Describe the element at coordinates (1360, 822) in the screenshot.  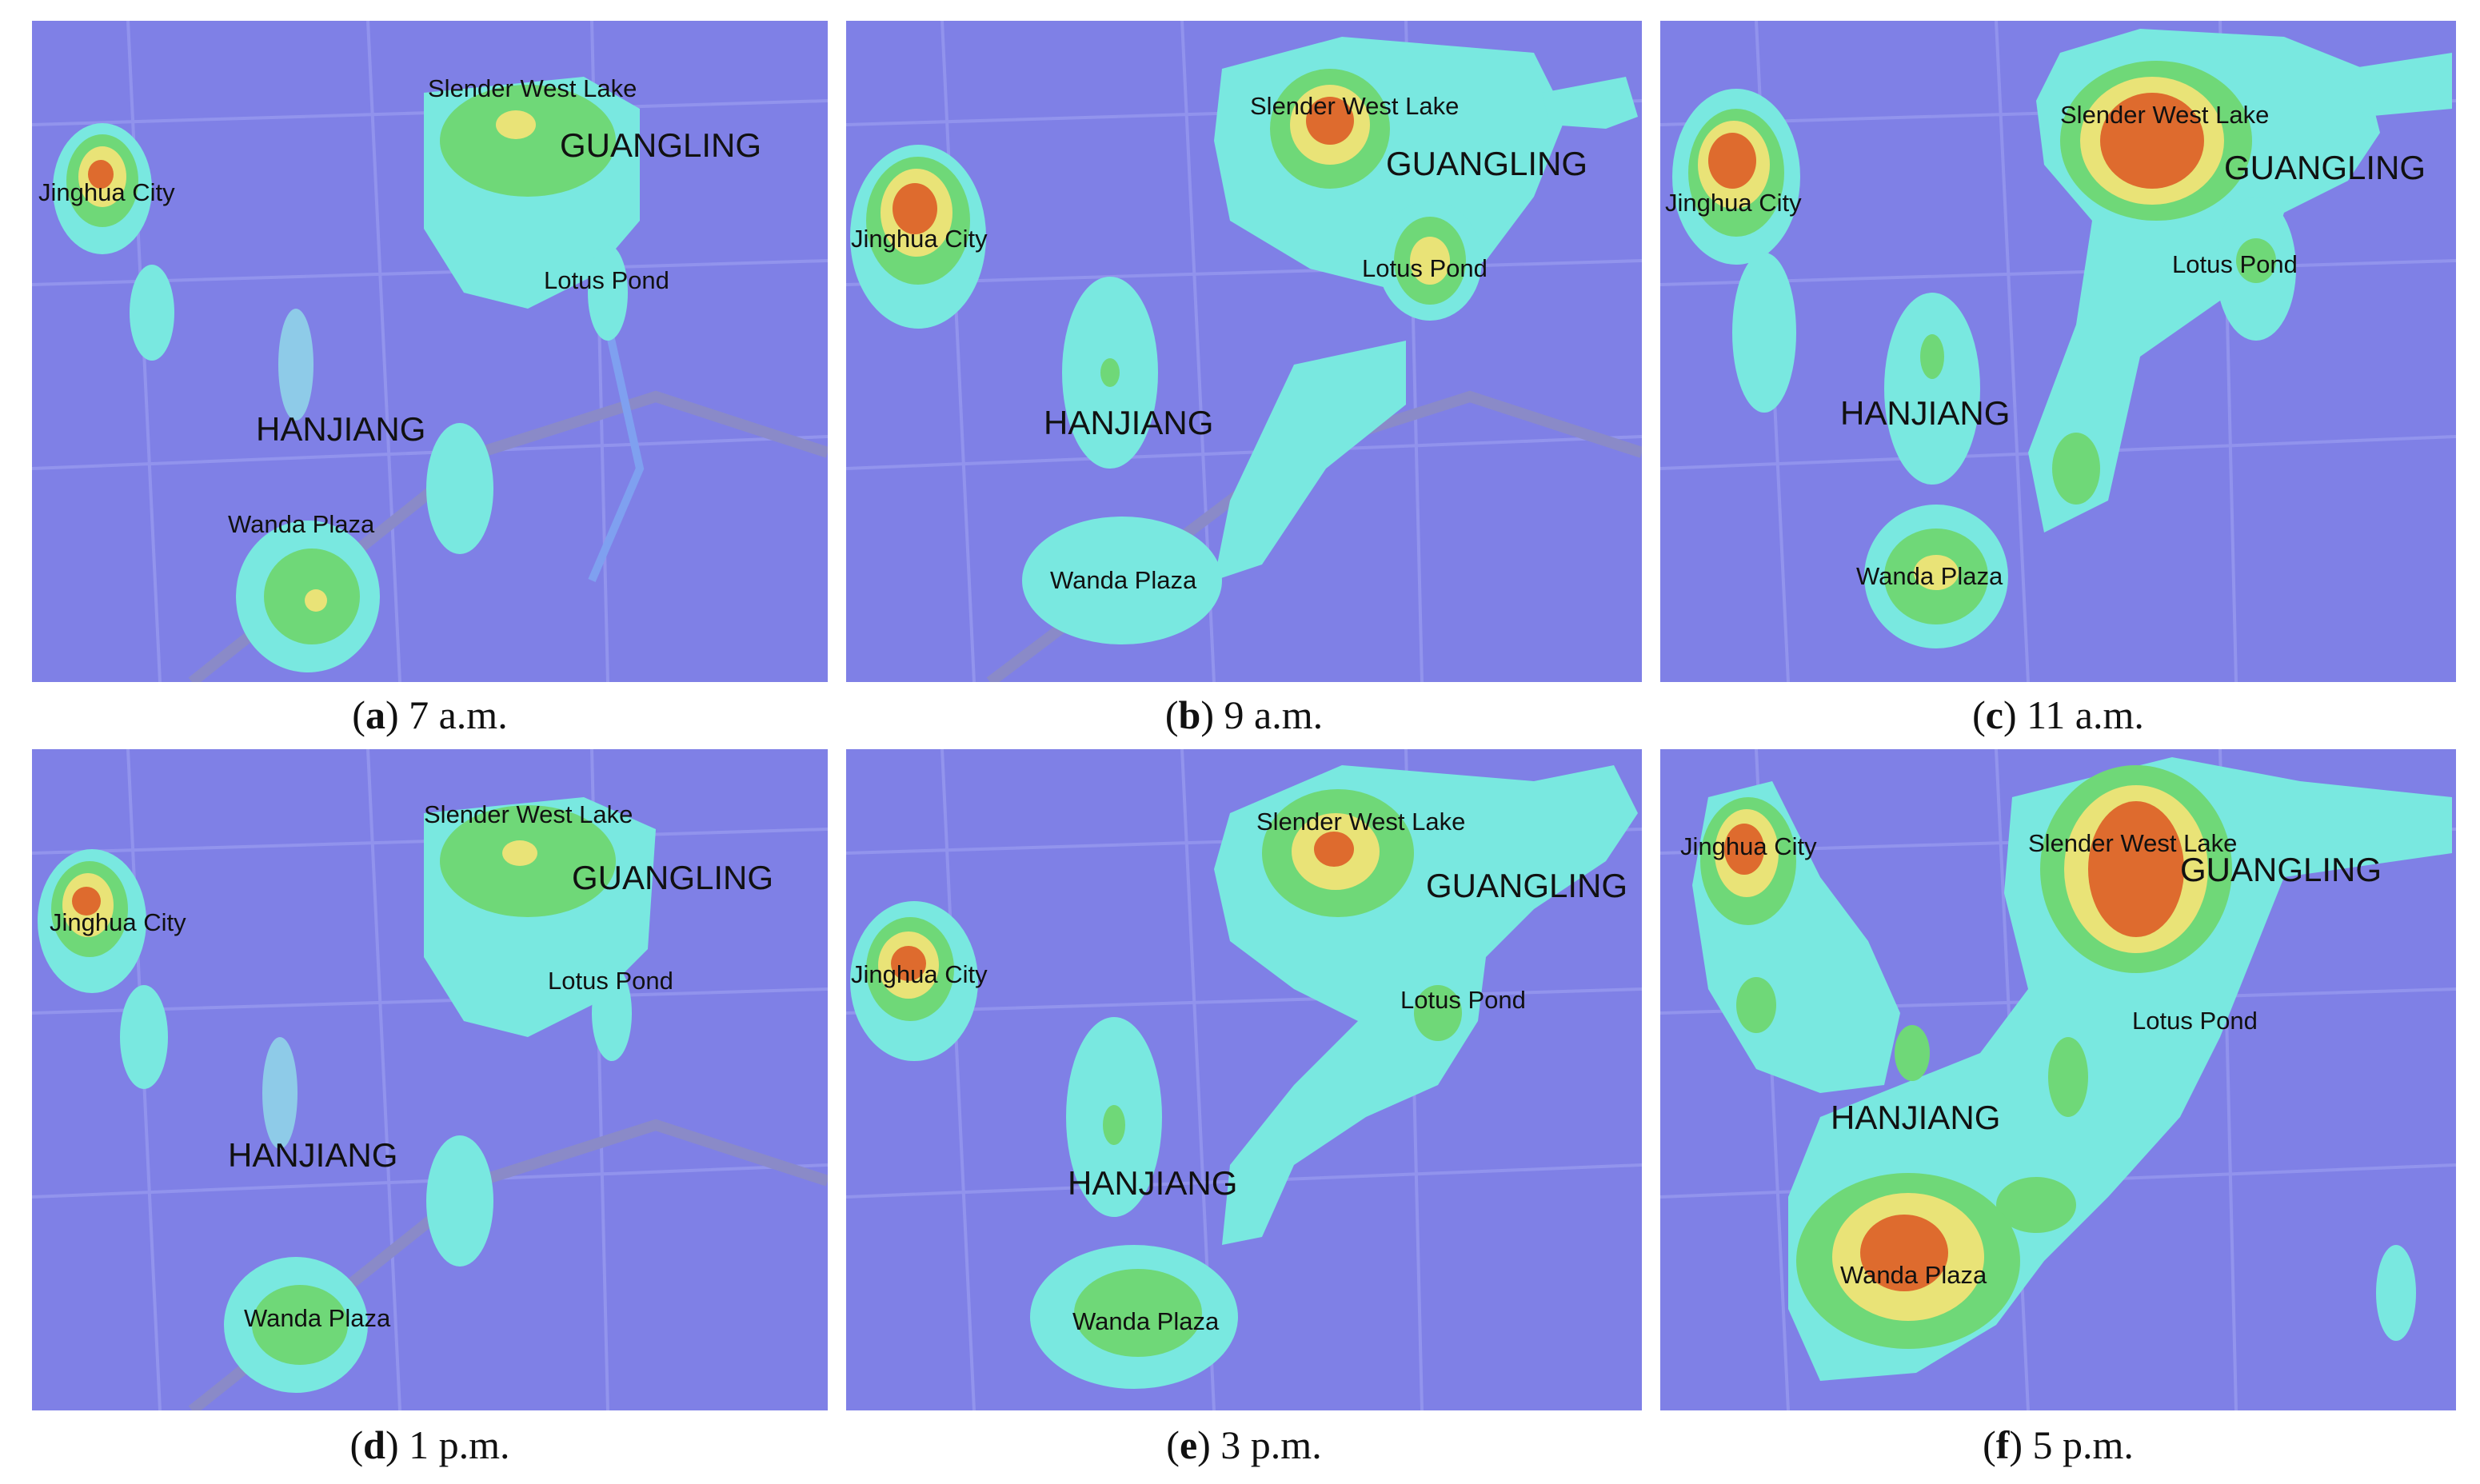
I see `label-slender-e: Slender West Lake` at that location.